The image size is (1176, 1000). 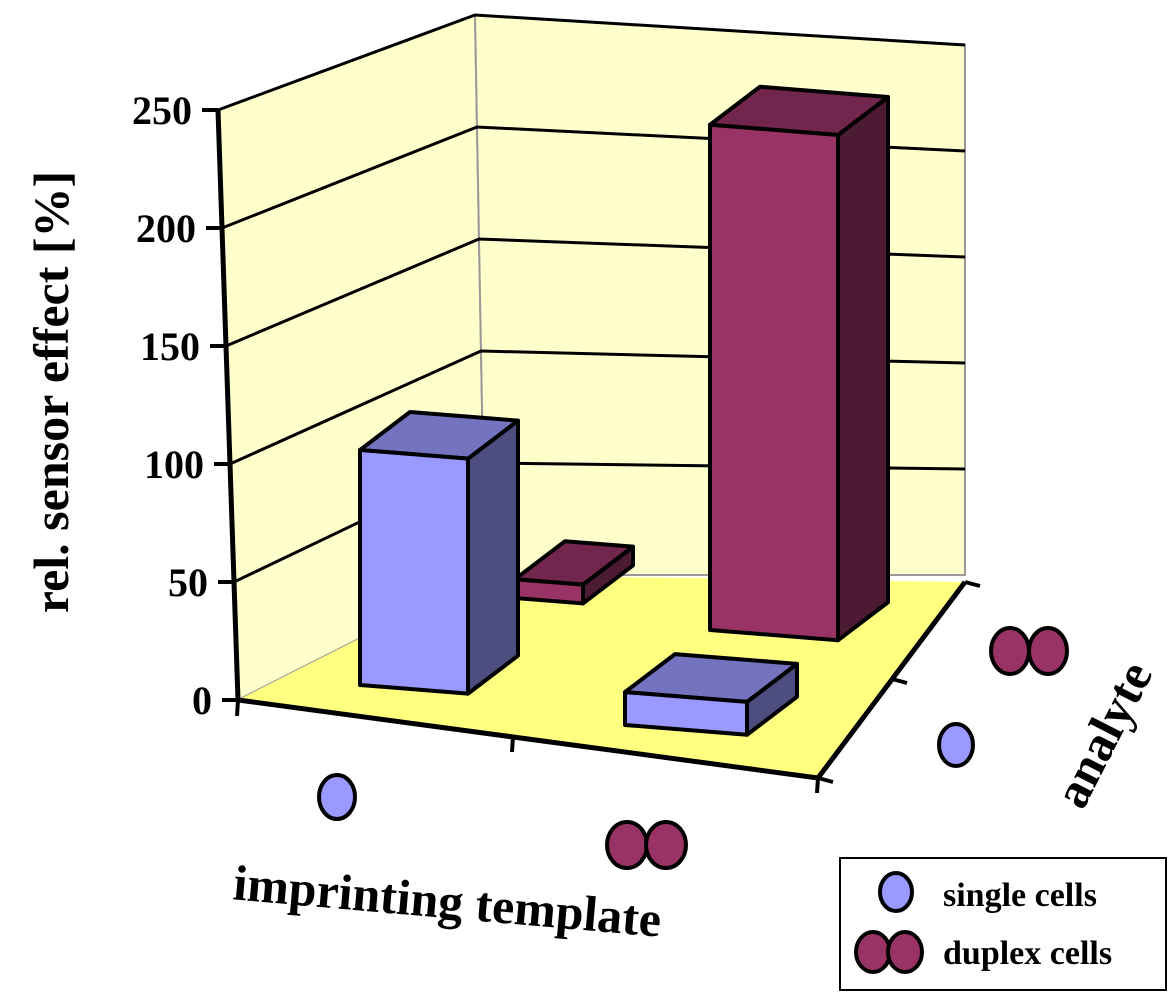 I want to click on y-tick-label: 0, so click(x=202, y=700).